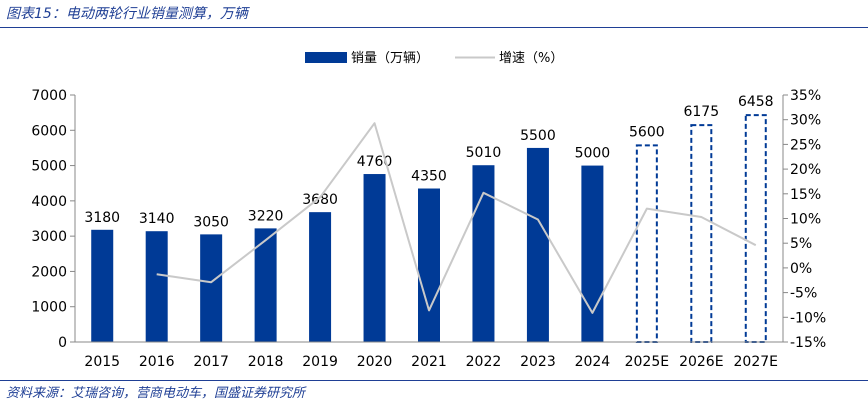 The height and width of the screenshot is (408, 868). Describe the element at coordinates (805, 170) in the screenshot. I see `right-axis-tick-label: 20%` at that location.